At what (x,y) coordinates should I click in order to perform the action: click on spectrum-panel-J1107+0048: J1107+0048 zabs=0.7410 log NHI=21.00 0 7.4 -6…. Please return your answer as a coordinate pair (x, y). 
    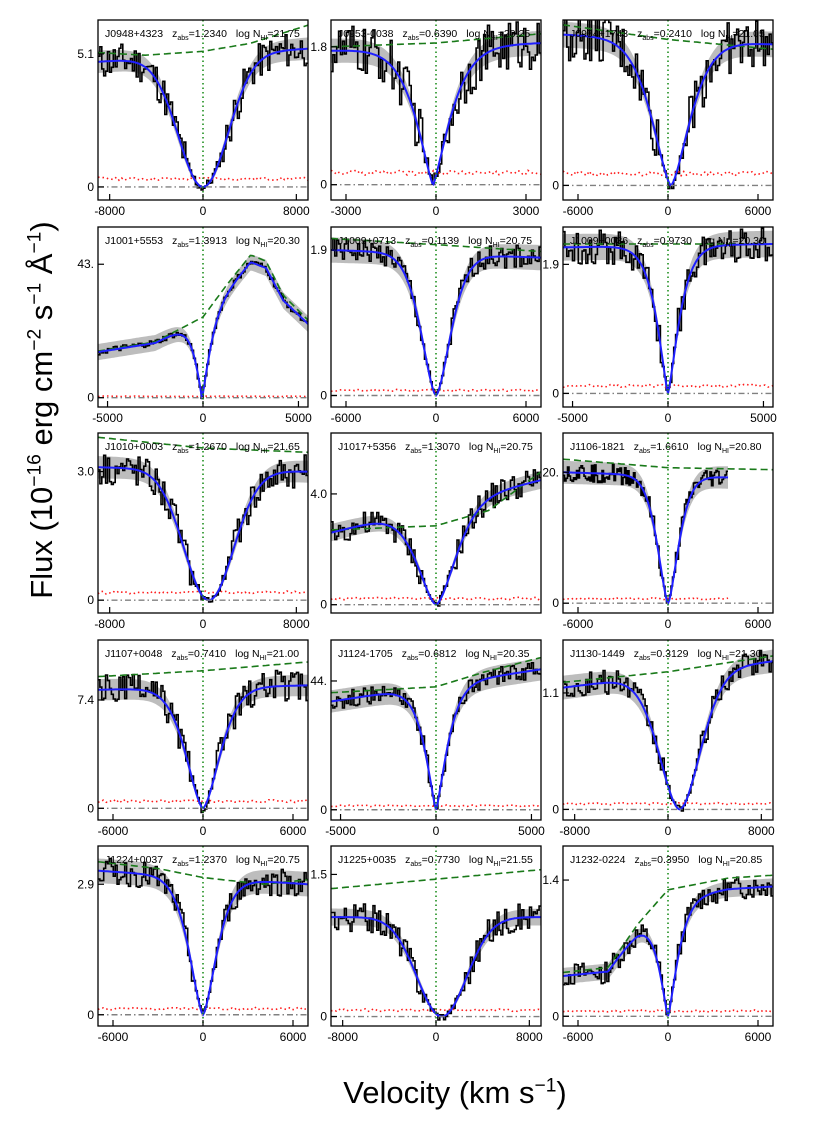
    Looking at the image, I should click on (193, 738).